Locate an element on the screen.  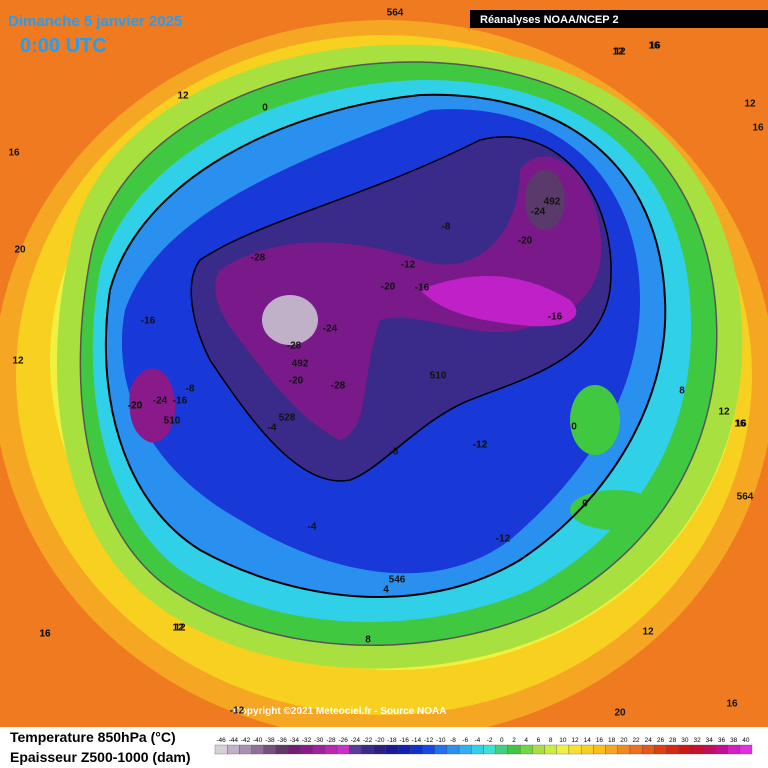
scale-label: 6 is located at coordinates (539, 740).